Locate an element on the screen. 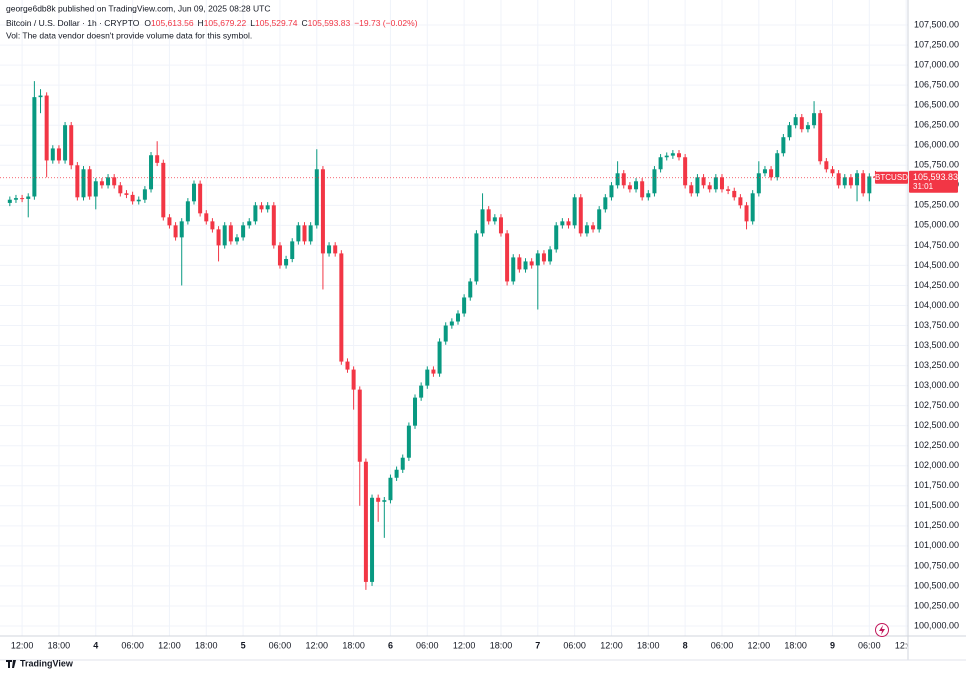 The height and width of the screenshot is (674, 966). x-tick-label: 7 is located at coordinates (537, 645).